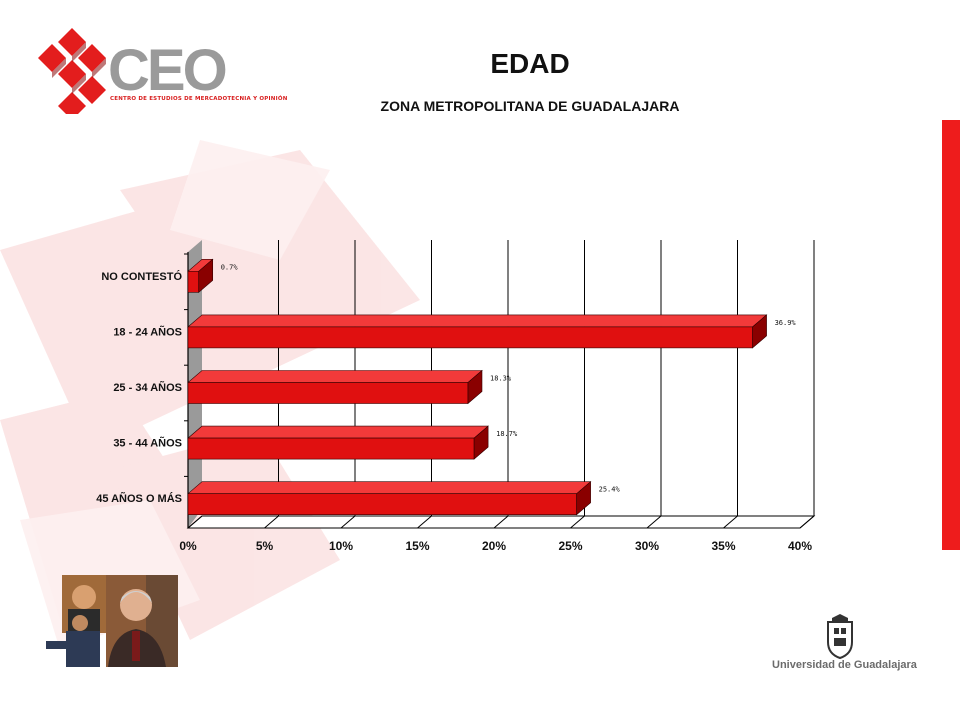 Image resolution: width=960 pixels, height=720 pixels. I want to click on data-label: 25.4%, so click(610, 490).